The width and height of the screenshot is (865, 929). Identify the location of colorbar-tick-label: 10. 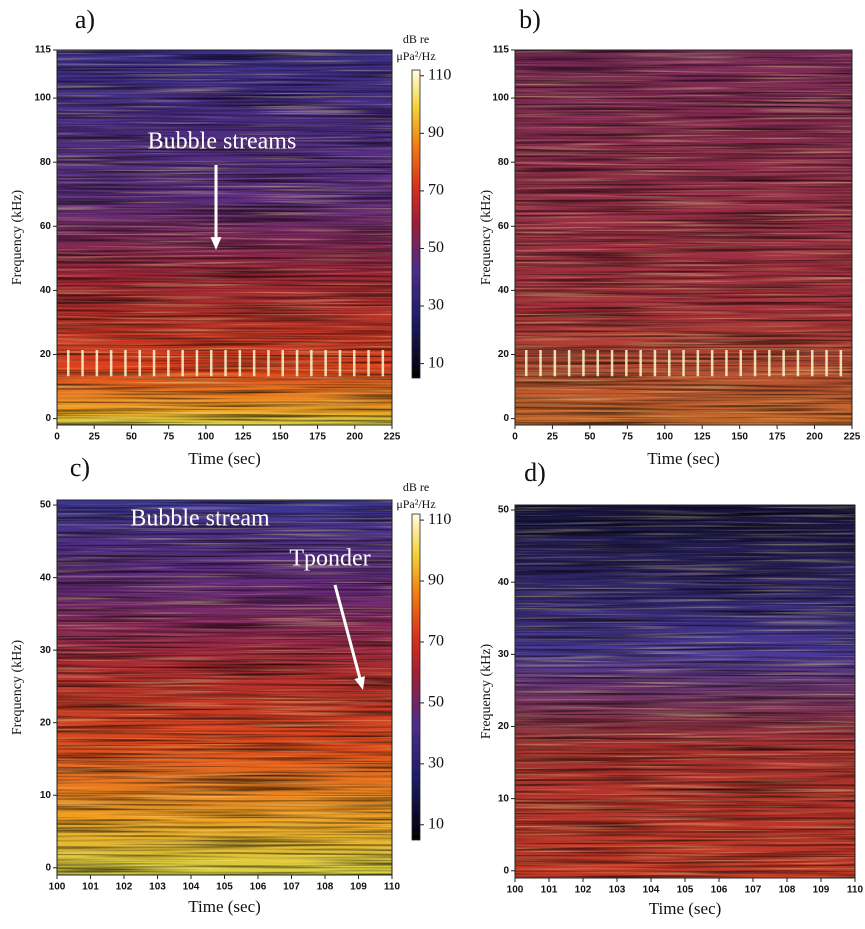
(436, 823).